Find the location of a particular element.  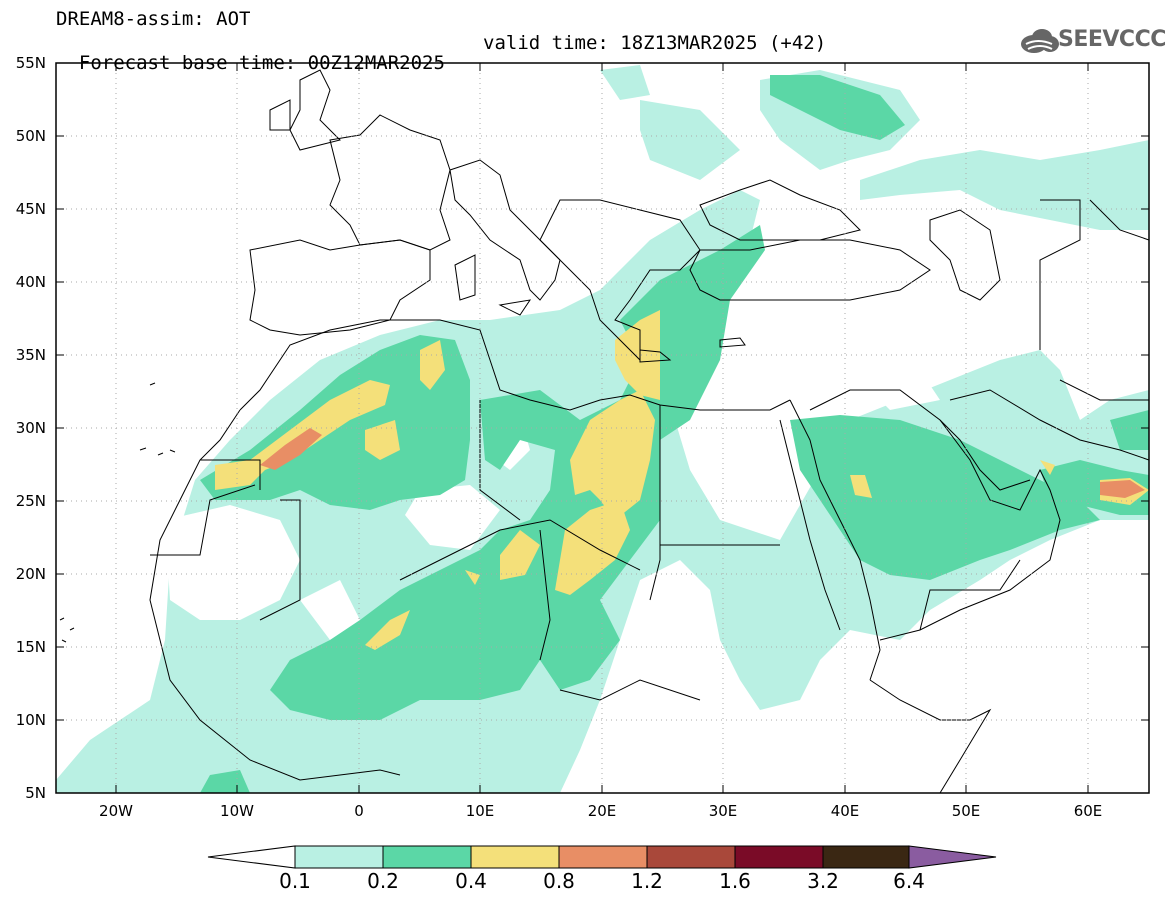

lat-label: 35N is located at coordinates (30, 355).